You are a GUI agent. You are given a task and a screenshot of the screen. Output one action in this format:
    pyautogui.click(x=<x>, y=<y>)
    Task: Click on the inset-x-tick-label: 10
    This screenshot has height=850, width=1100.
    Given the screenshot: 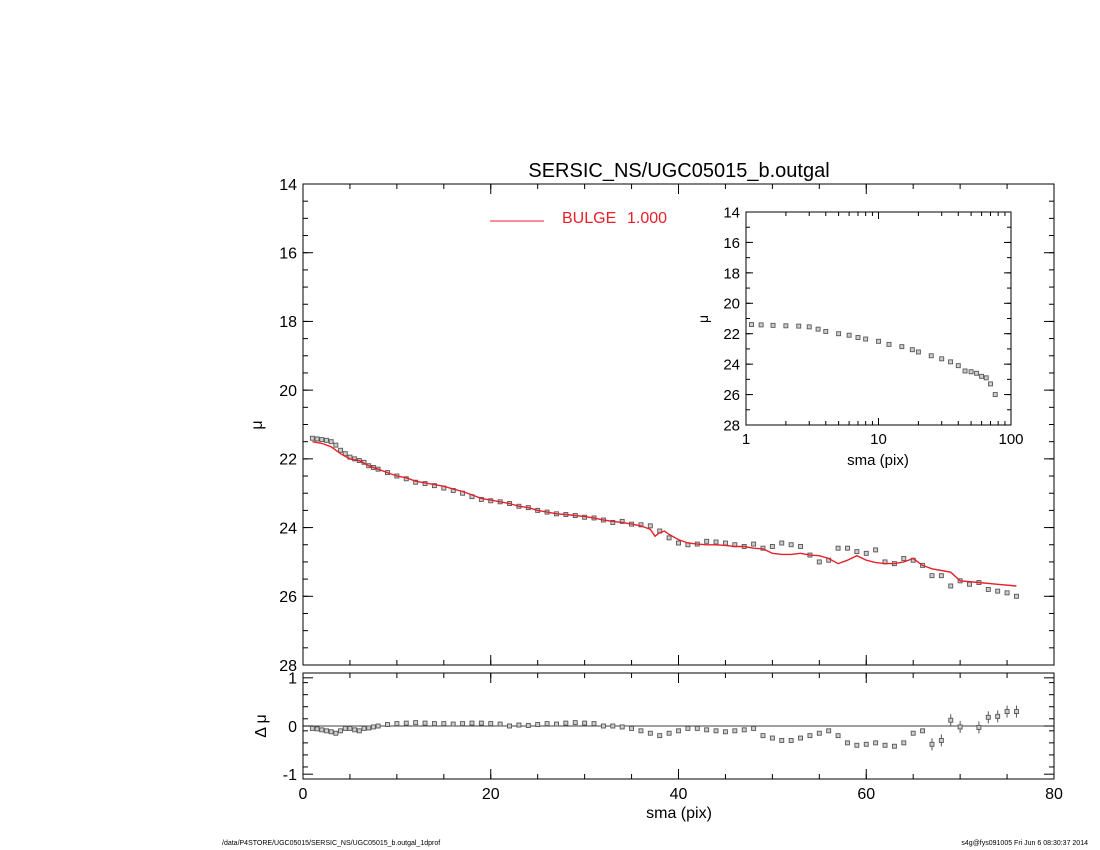 What is the action you would take?
    pyautogui.click(x=878, y=439)
    